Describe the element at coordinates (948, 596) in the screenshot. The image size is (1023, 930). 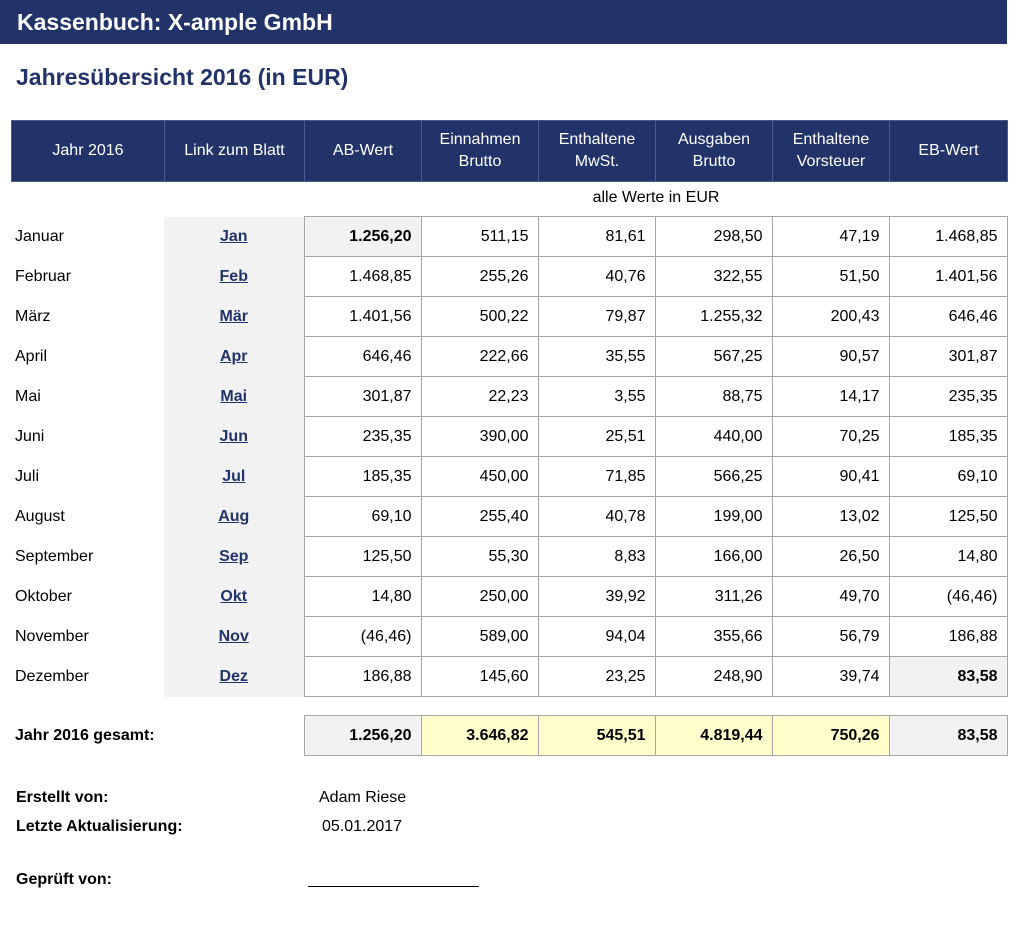
I see `cell-eb-wert: (46,46)` at that location.